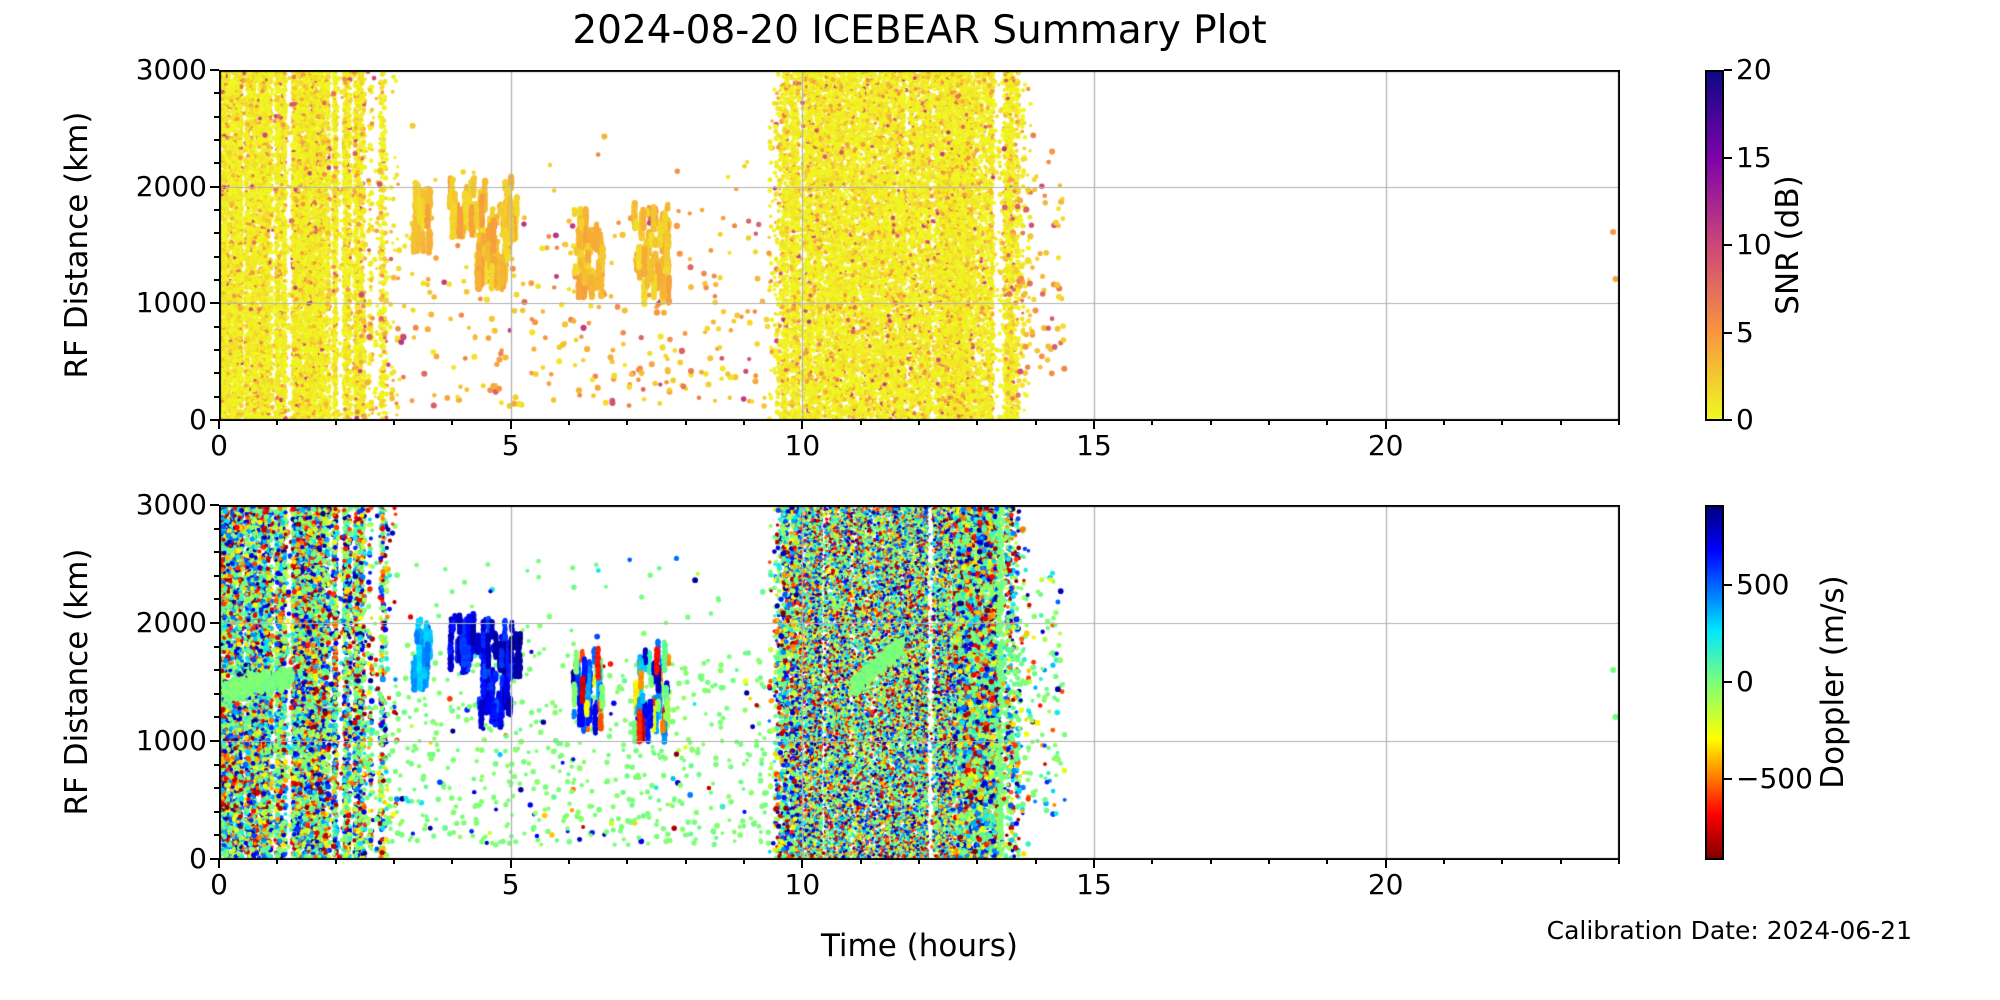 The height and width of the screenshot is (1000, 2000). I want to click on figure-title: 2024-08-20 ICEBEAR Summary Plot, so click(919, 30).